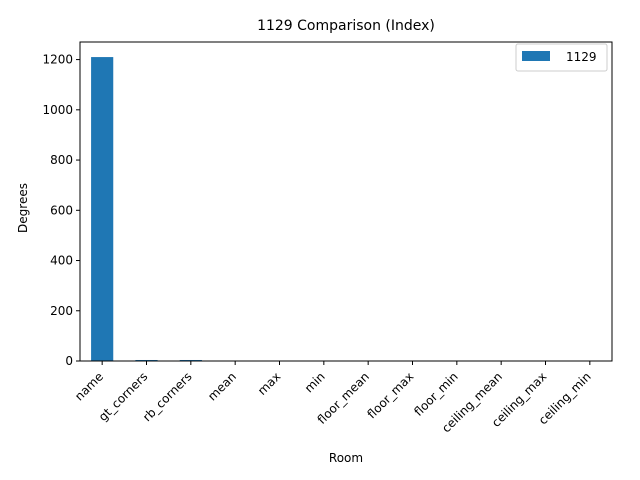 The image size is (640, 480). What do you see at coordinates (69, 361) in the screenshot?
I see `y-tick-label: 0` at bounding box center [69, 361].